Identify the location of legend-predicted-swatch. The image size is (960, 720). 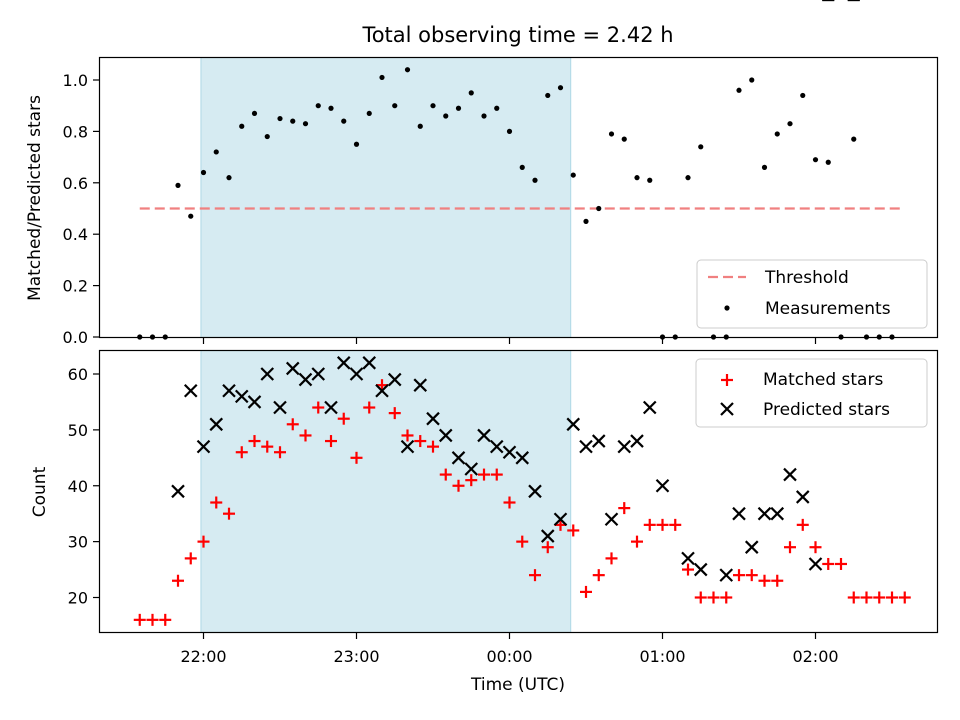
(727, 409).